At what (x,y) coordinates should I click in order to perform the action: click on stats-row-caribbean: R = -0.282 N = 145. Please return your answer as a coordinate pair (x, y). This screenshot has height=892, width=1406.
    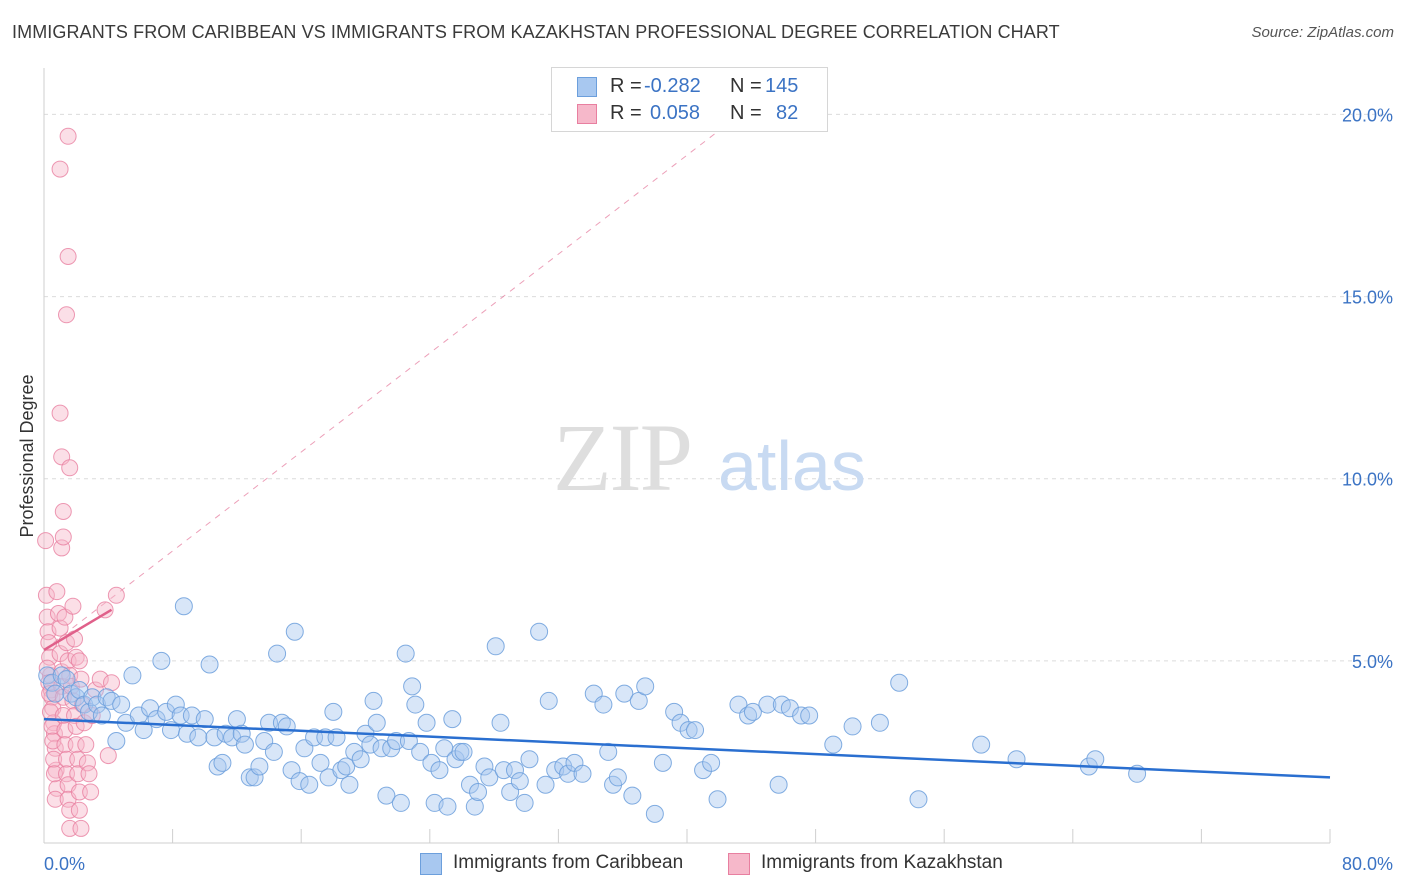
    Looking at the image, I should click on (689, 87).